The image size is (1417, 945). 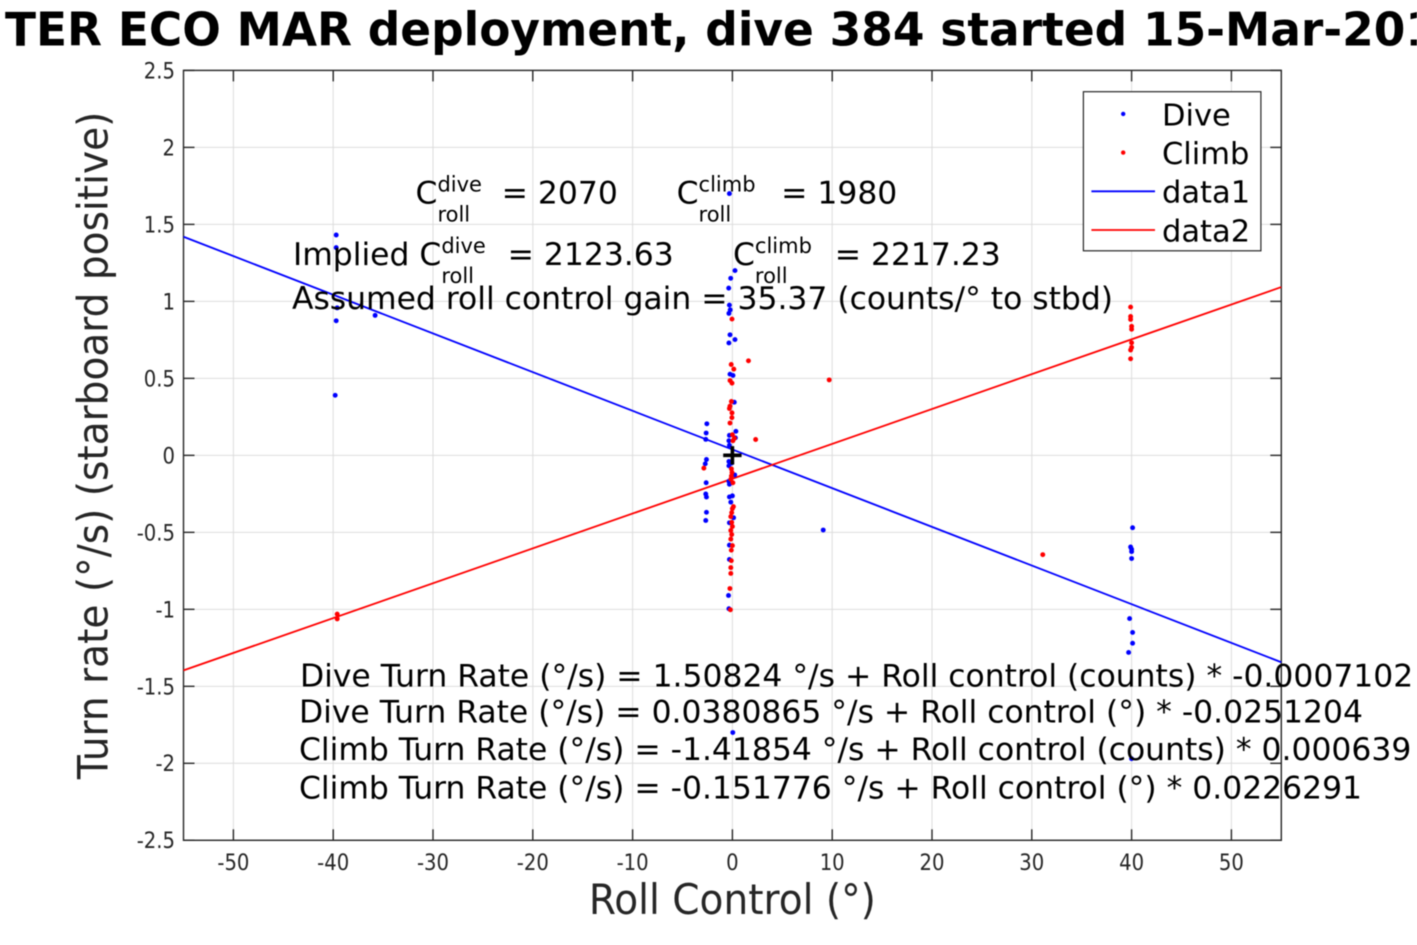 What do you see at coordinates (159, 379) in the screenshot?
I see `y-tick-label: 0.5` at bounding box center [159, 379].